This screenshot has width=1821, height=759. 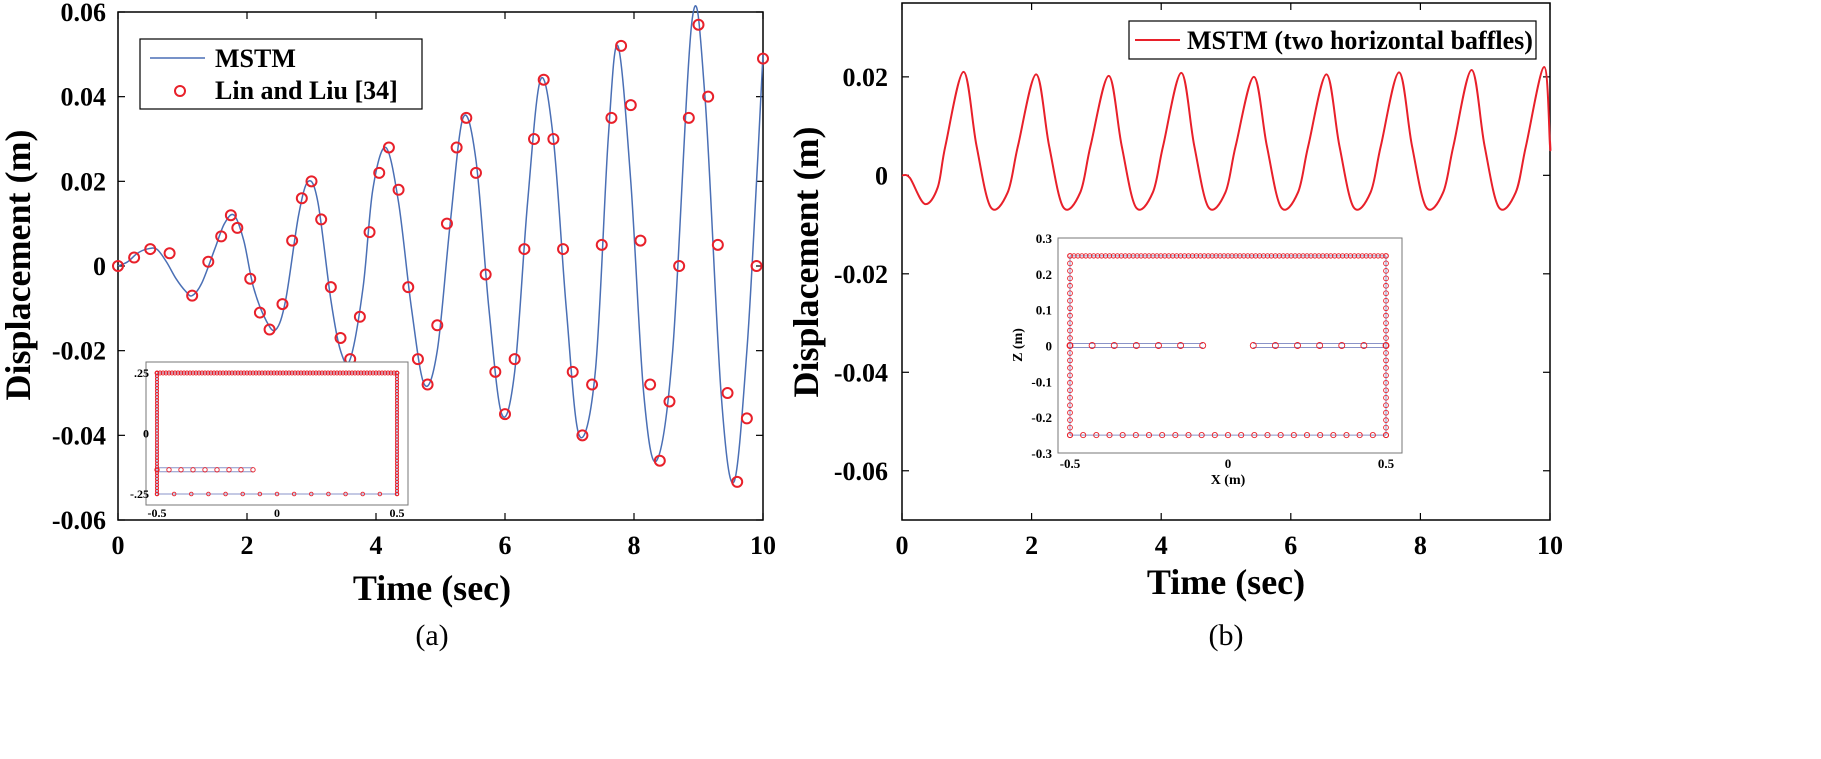 I want to click on legend-b: MSTM (two horizontal baffles), so click(x=1332, y=40).